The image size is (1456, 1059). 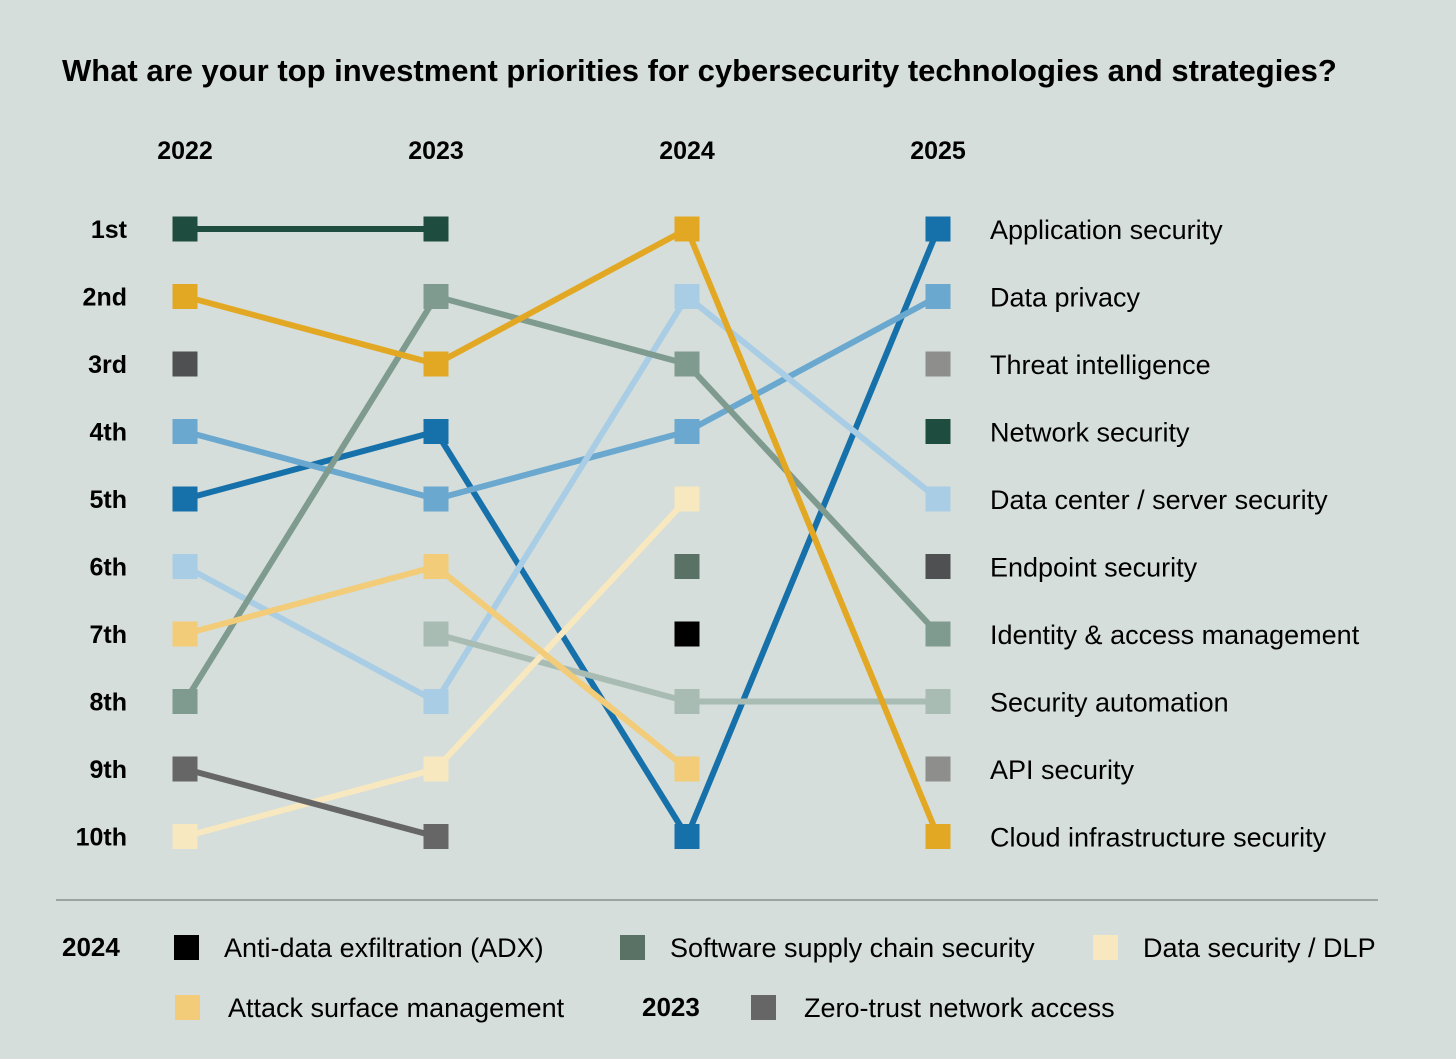 I want to click on legend-label-data-security-dlp: Data security / DLP, so click(x=1259, y=948).